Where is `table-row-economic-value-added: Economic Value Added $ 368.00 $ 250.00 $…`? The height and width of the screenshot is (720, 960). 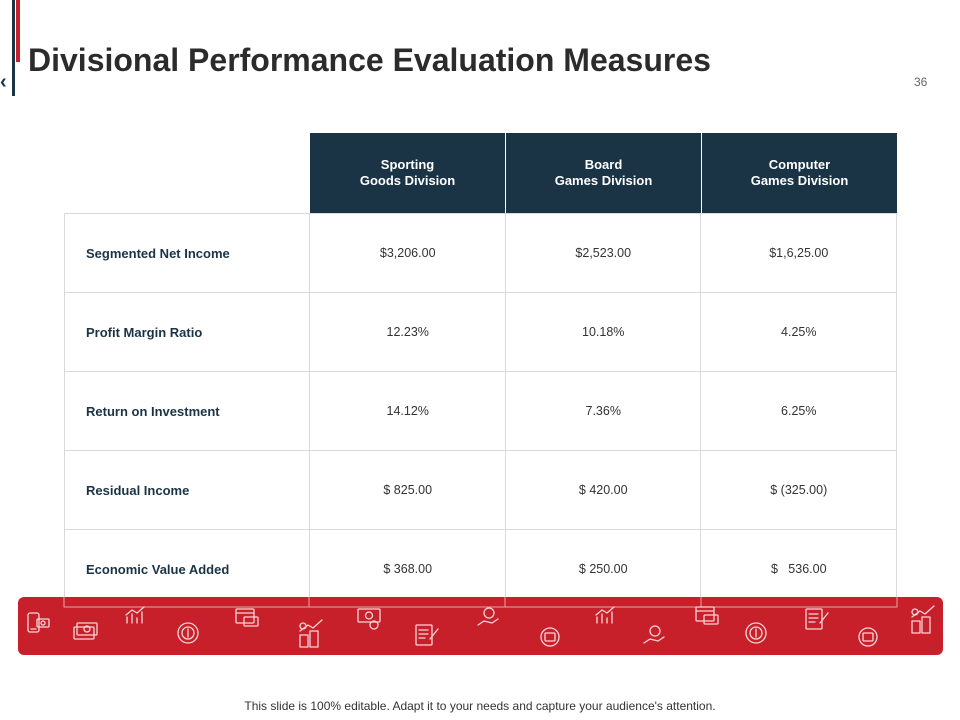
table-row-economic-value-added: Economic Value Added $ 368.00 $ 250.00 $… is located at coordinates (480, 568).